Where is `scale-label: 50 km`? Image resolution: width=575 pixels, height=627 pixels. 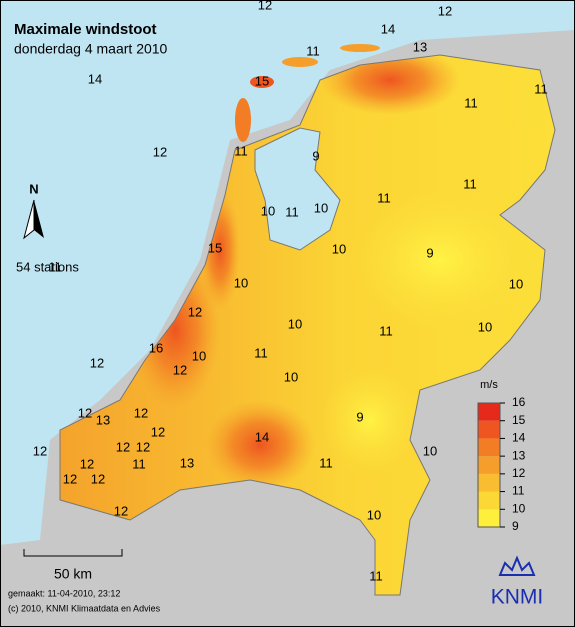 scale-label: 50 km is located at coordinates (73, 574).